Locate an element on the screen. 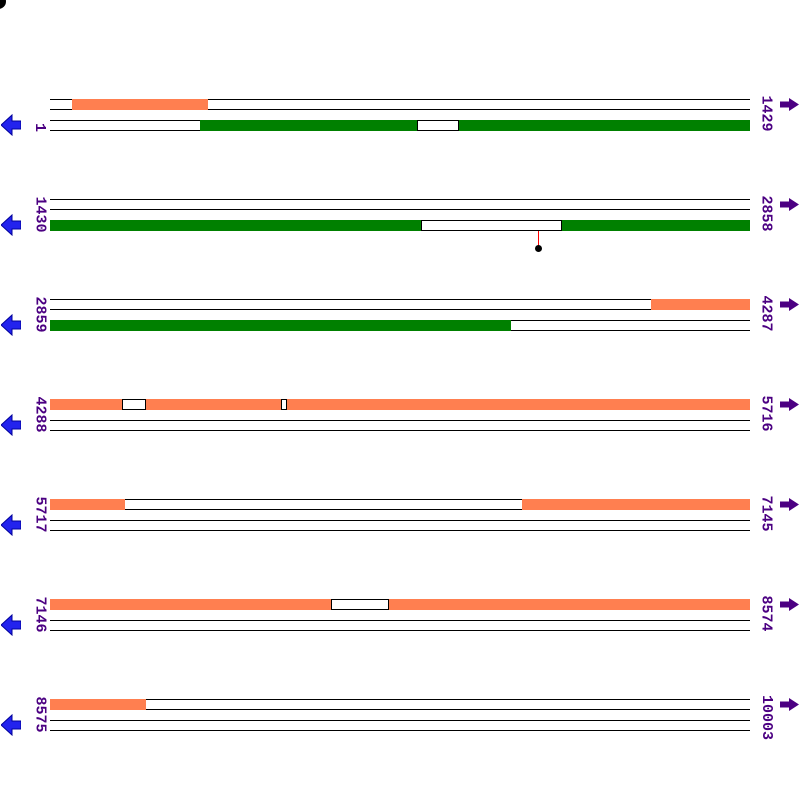  row-start-label: 8575 is located at coordinates (40, 714).